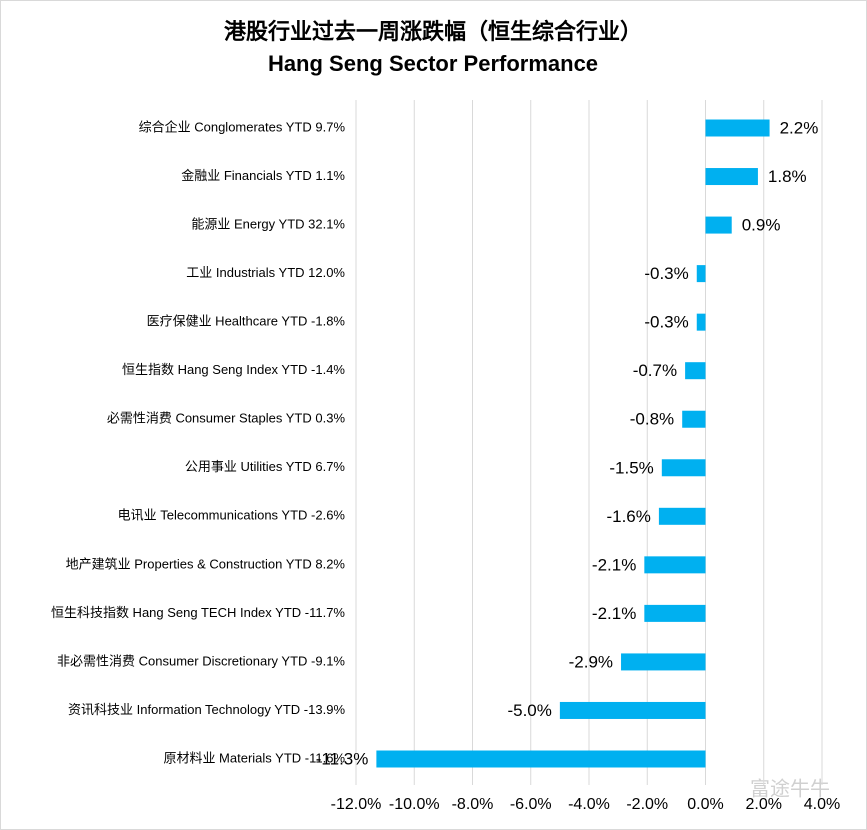 This screenshot has width=867, height=830. Describe the element at coordinates (242, 126) in the screenshot. I see `y-tick-label: 综合企业 Conglomerates YTD 9.7%` at that location.